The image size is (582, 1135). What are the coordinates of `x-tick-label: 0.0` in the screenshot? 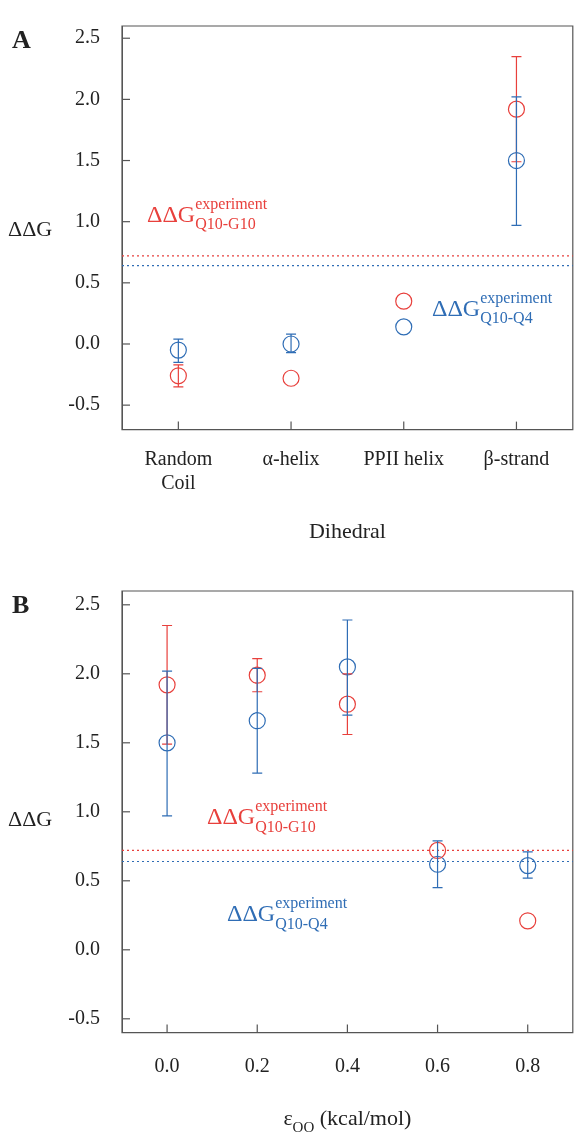 It's located at (167, 1064).